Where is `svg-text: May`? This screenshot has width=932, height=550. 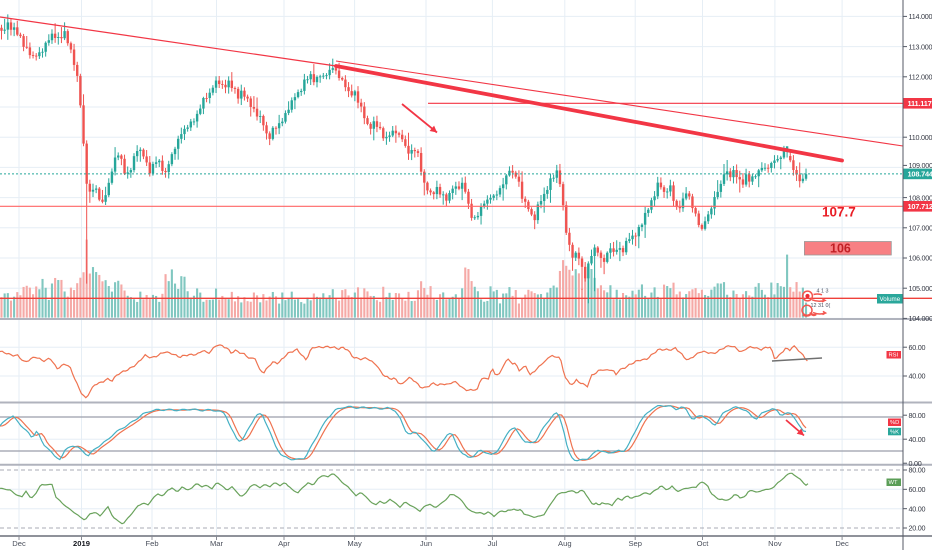
svg-text: May is located at coordinates (354, 543).